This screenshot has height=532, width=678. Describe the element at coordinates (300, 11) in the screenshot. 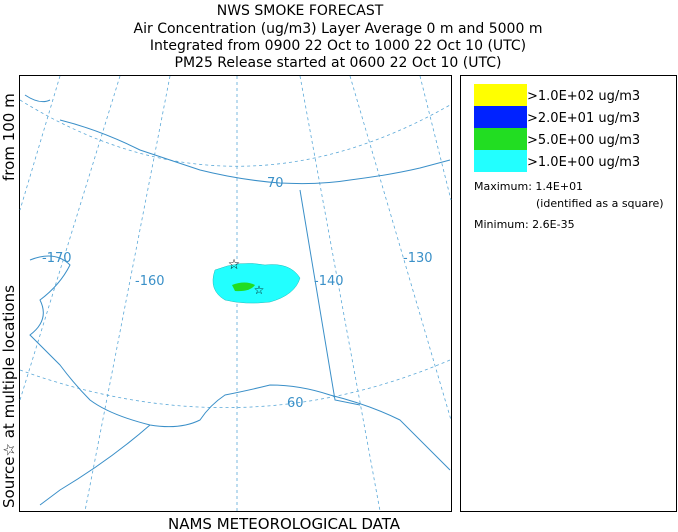

I see `title: NWS SMOKE FORECAST` at that location.